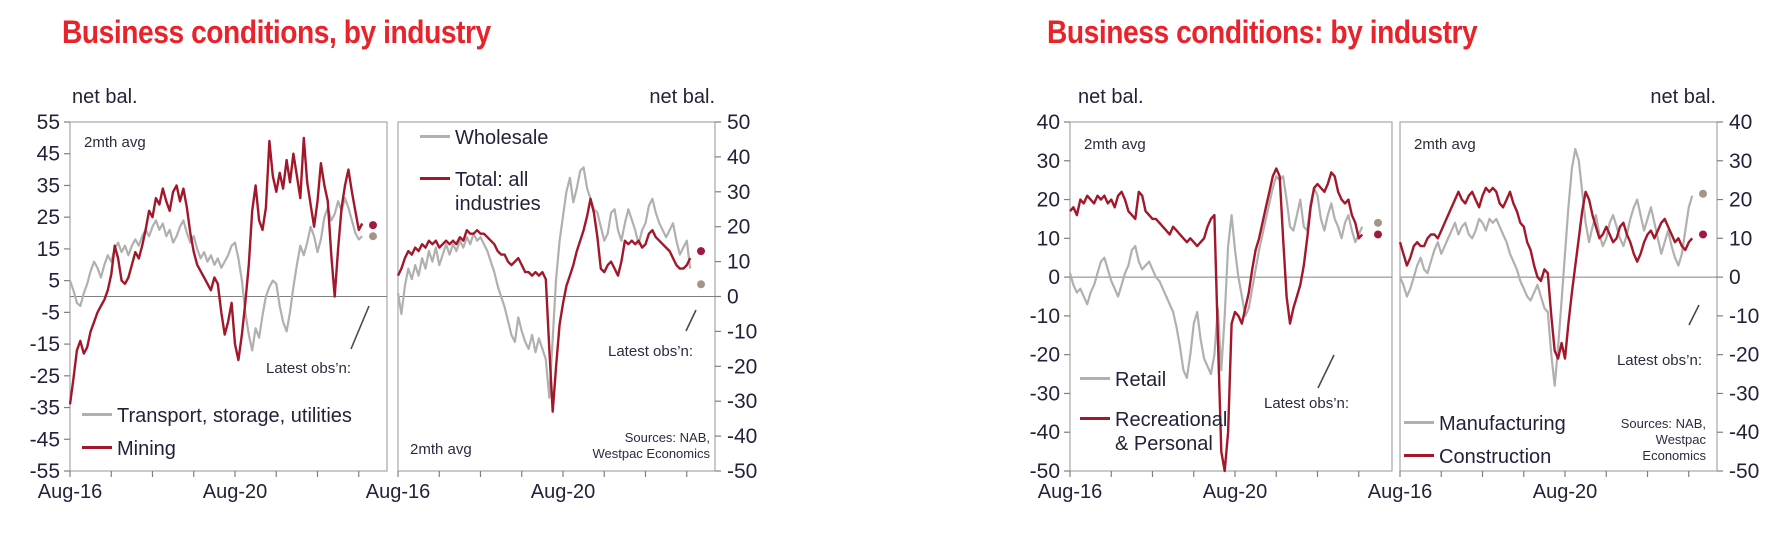 The height and width of the screenshot is (537, 1781). What do you see at coordinates (701, 251) in the screenshot?
I see `latest-dot-total-all-industries` at bounding box center [701, 251].